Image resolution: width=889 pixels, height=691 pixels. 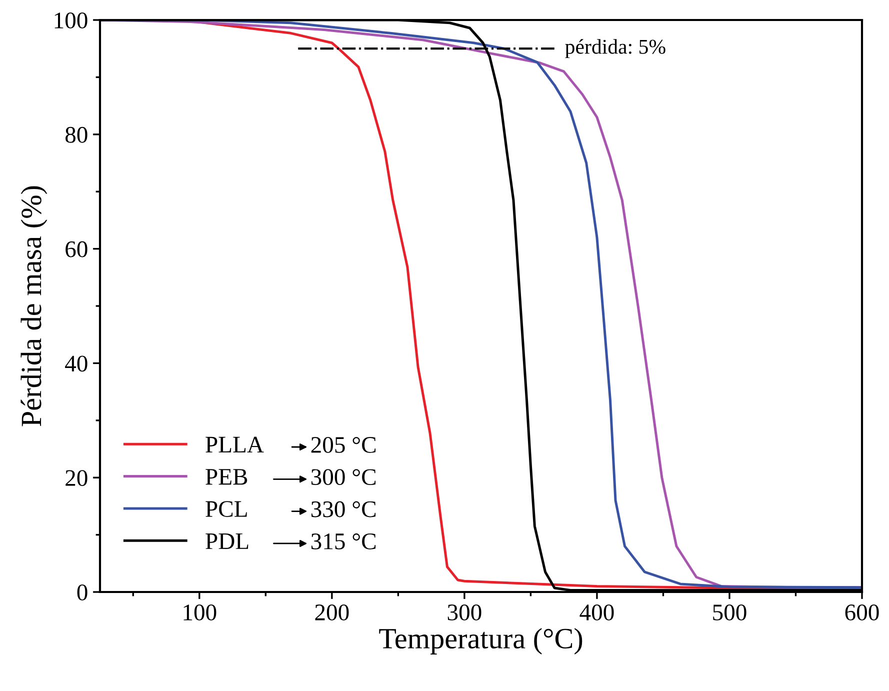 I want to click on legend-label: PEB, so click(x=227, y=477).